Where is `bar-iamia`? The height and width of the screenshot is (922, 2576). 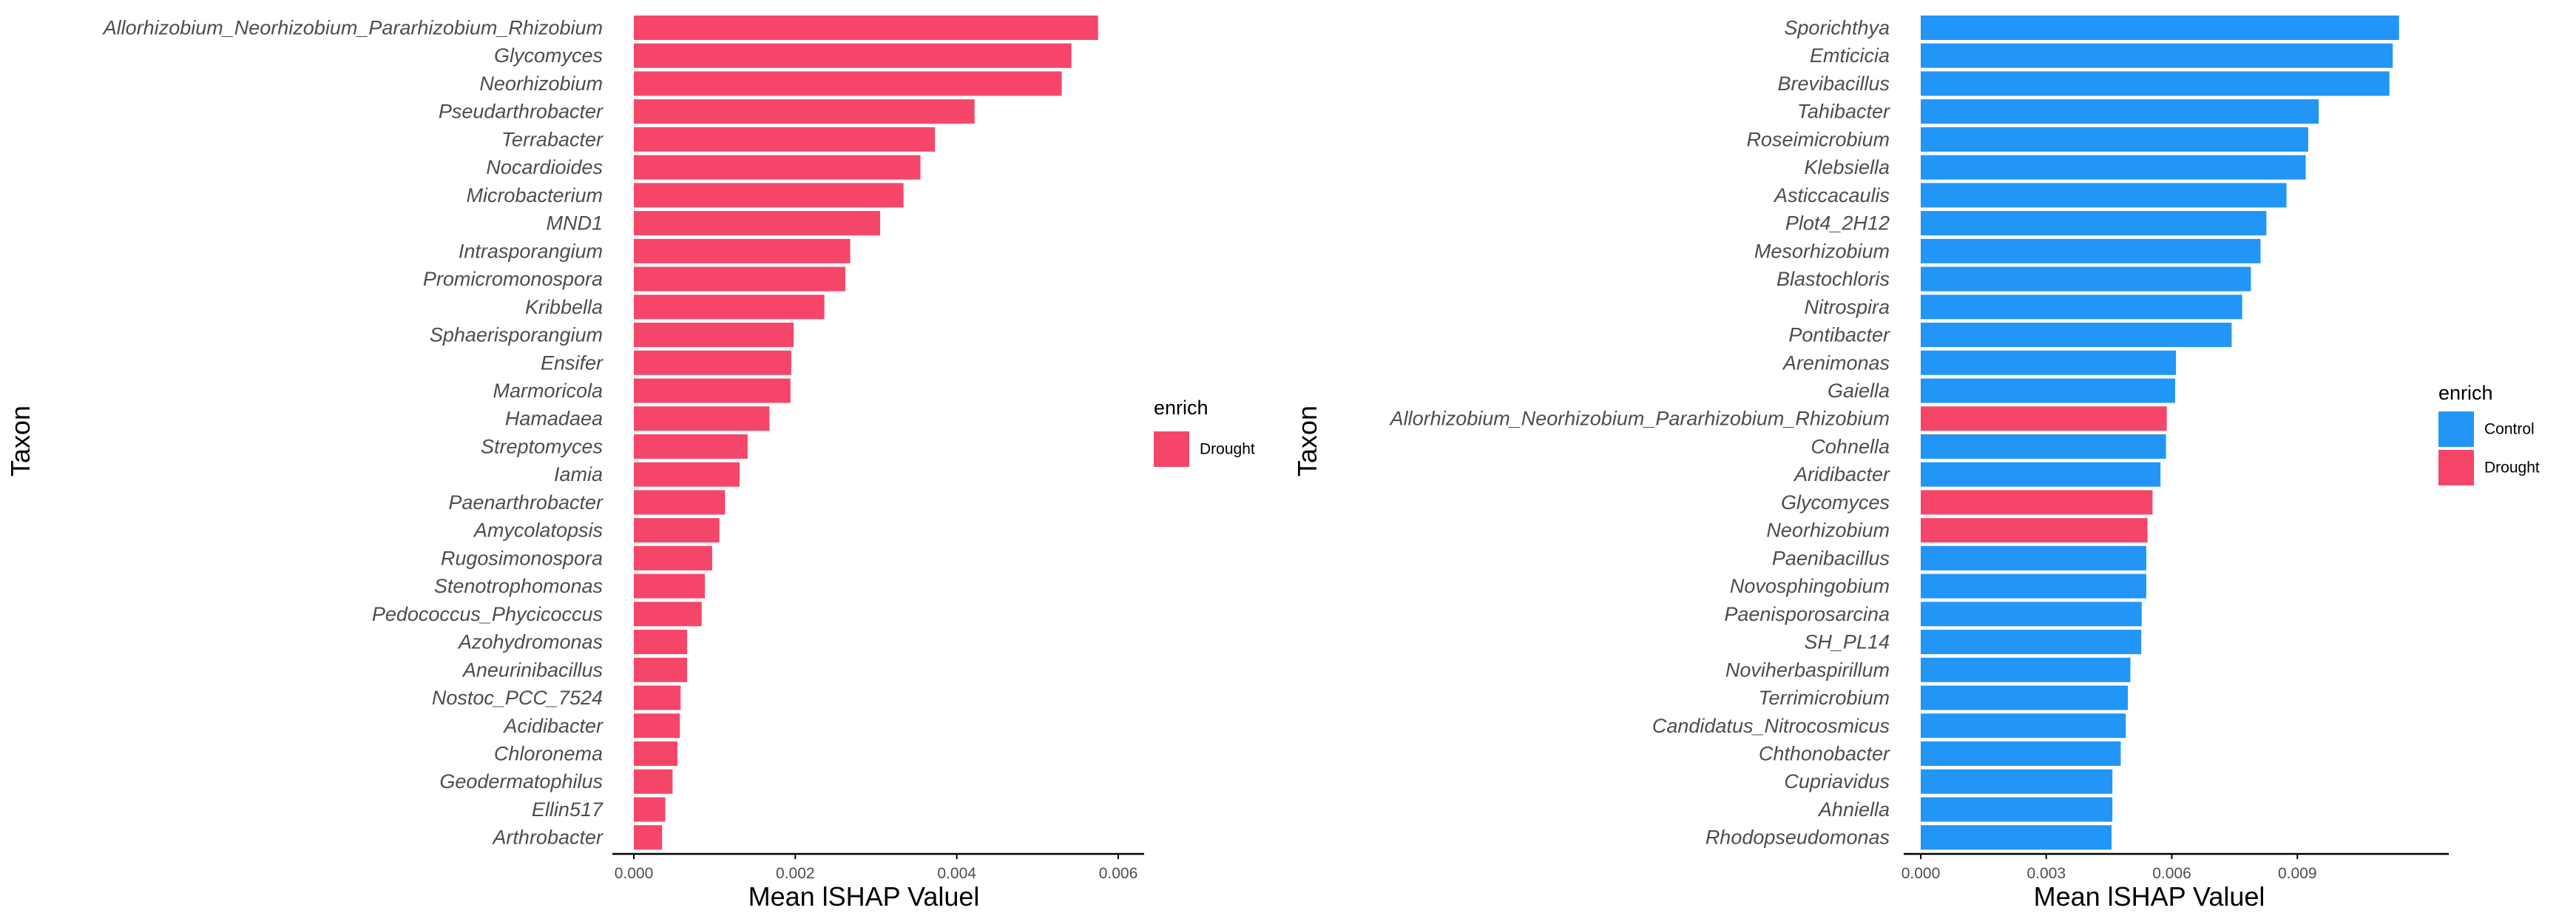
bar-iamia is located at coordinates (687, 474).